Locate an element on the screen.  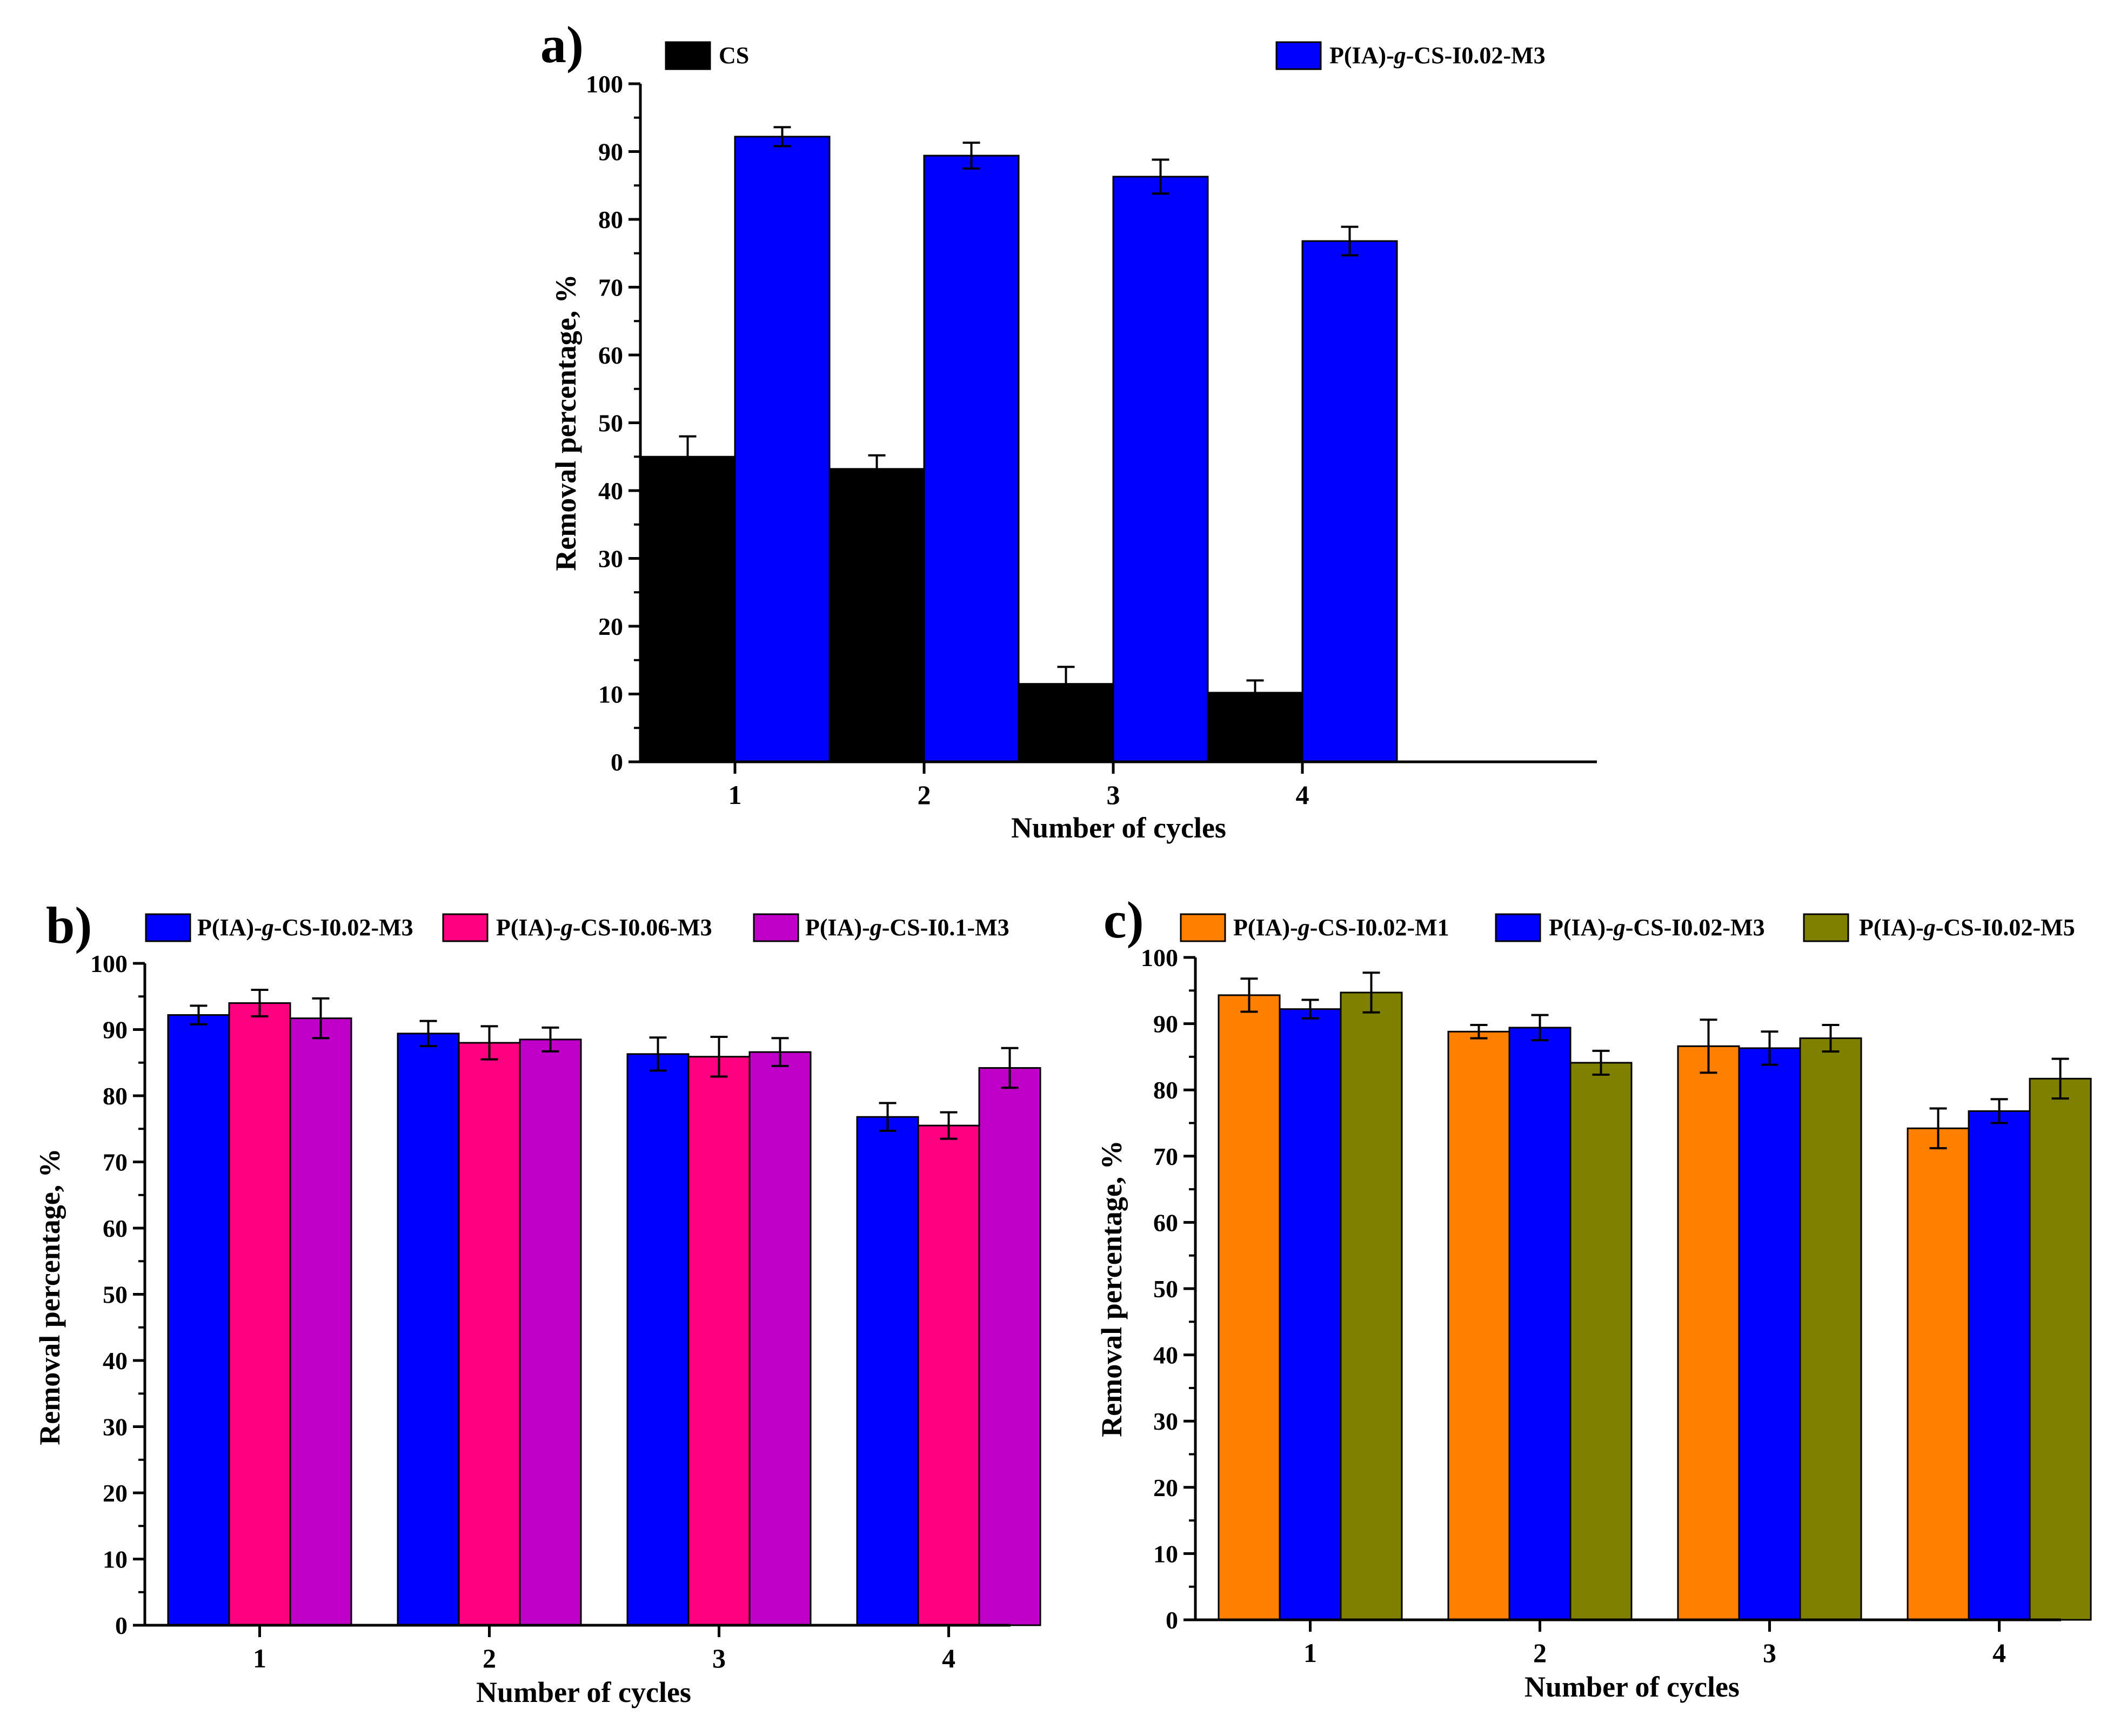
x-tick-label-c-1: 1 is located at coordinates (1310, 1653).